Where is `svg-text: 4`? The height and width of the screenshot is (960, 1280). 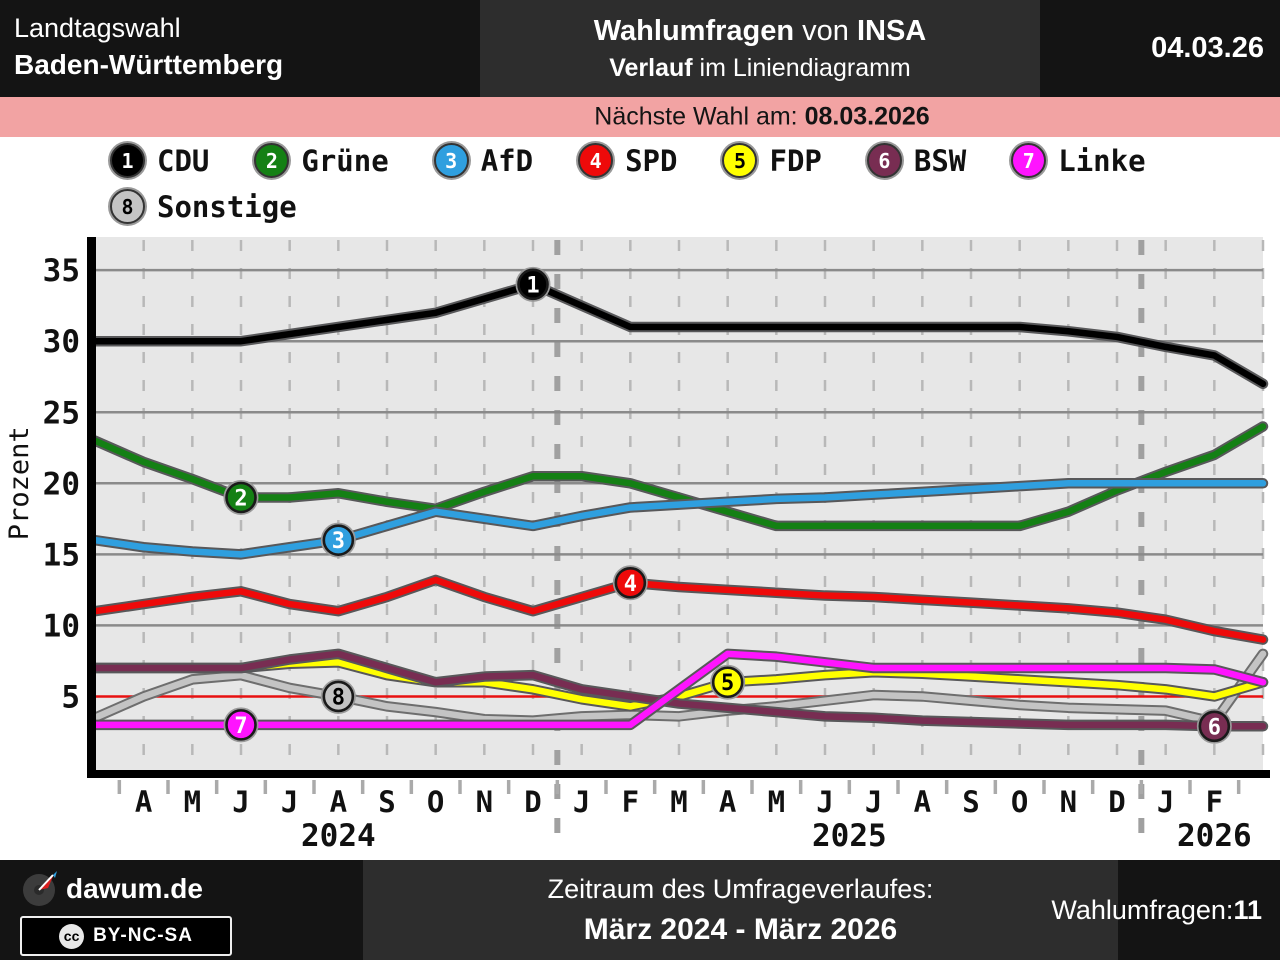
svg-text: 4 is located at coordinates (630, 584).